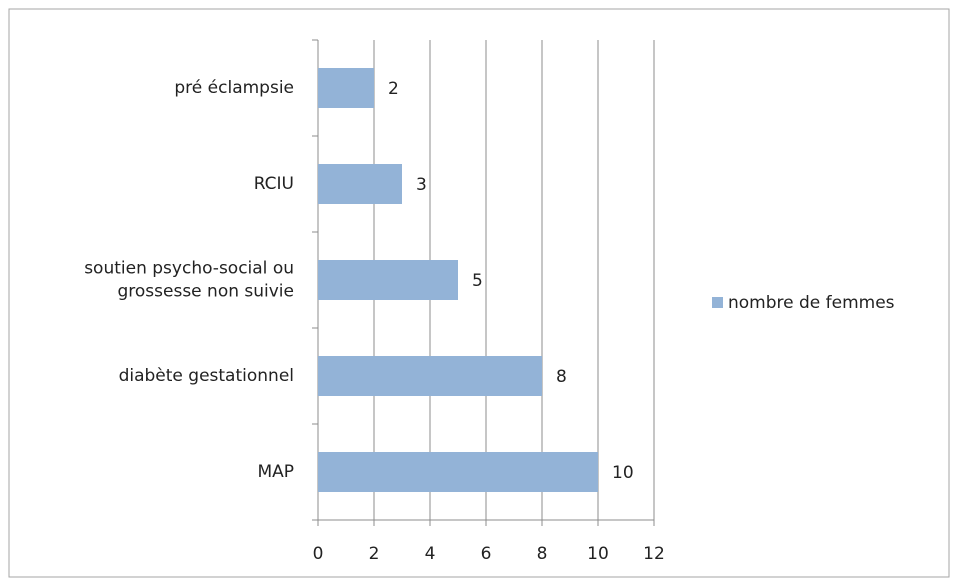  What do you see at coordinates (598, 554) in the screenshot?
I see `x-tick-label: 10` at bounding box center [598, 554].